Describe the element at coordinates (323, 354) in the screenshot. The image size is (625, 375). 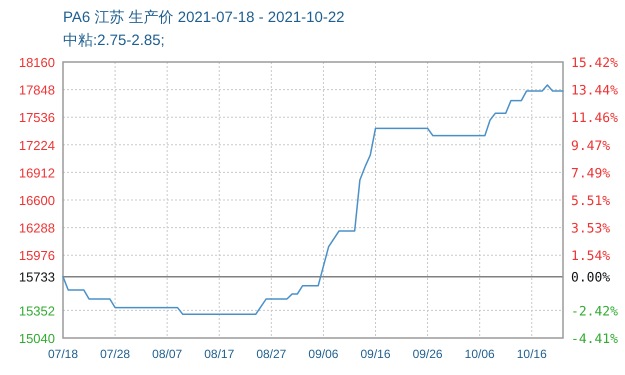
I see `x-tick-label: 09/06` at that location.